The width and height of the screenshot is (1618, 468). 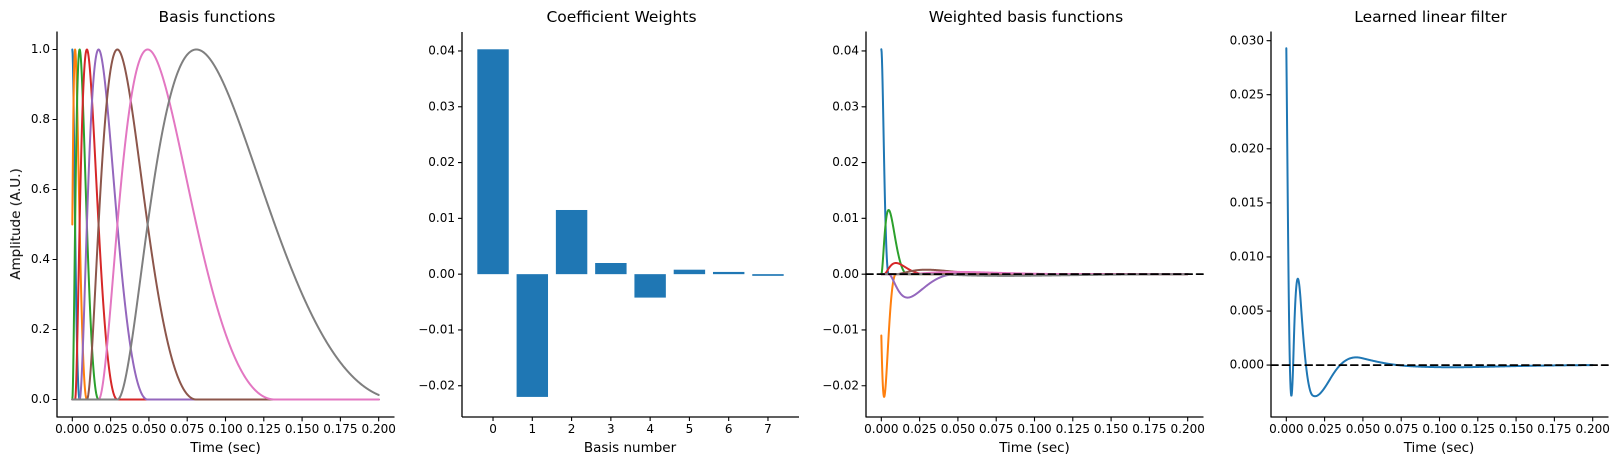 I want to click on panel-title: Weighted basis functions, so click(x=1026, y=17).